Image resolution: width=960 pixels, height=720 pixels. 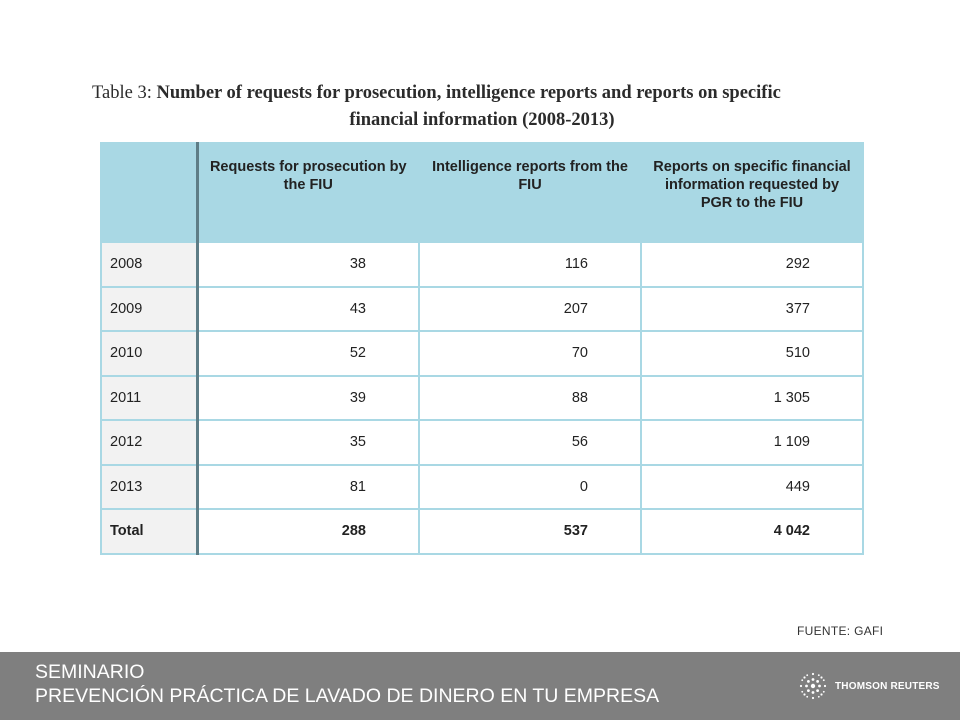 I want to click on cell-reports: 449, so click(x=752, y=486).